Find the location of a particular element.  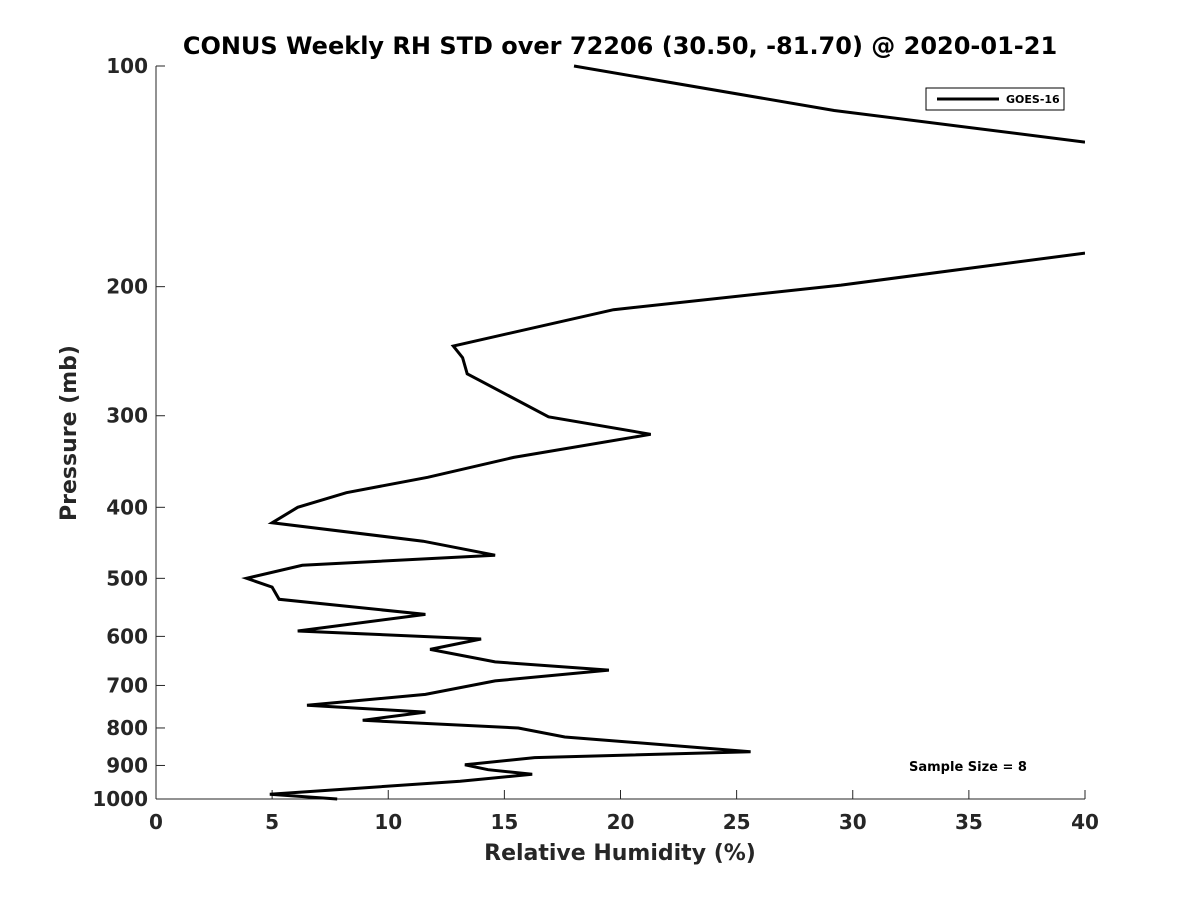

y-axis: 100 200 300 400 500 600 700 800 900 1000 is located at coordinates (128, 432).